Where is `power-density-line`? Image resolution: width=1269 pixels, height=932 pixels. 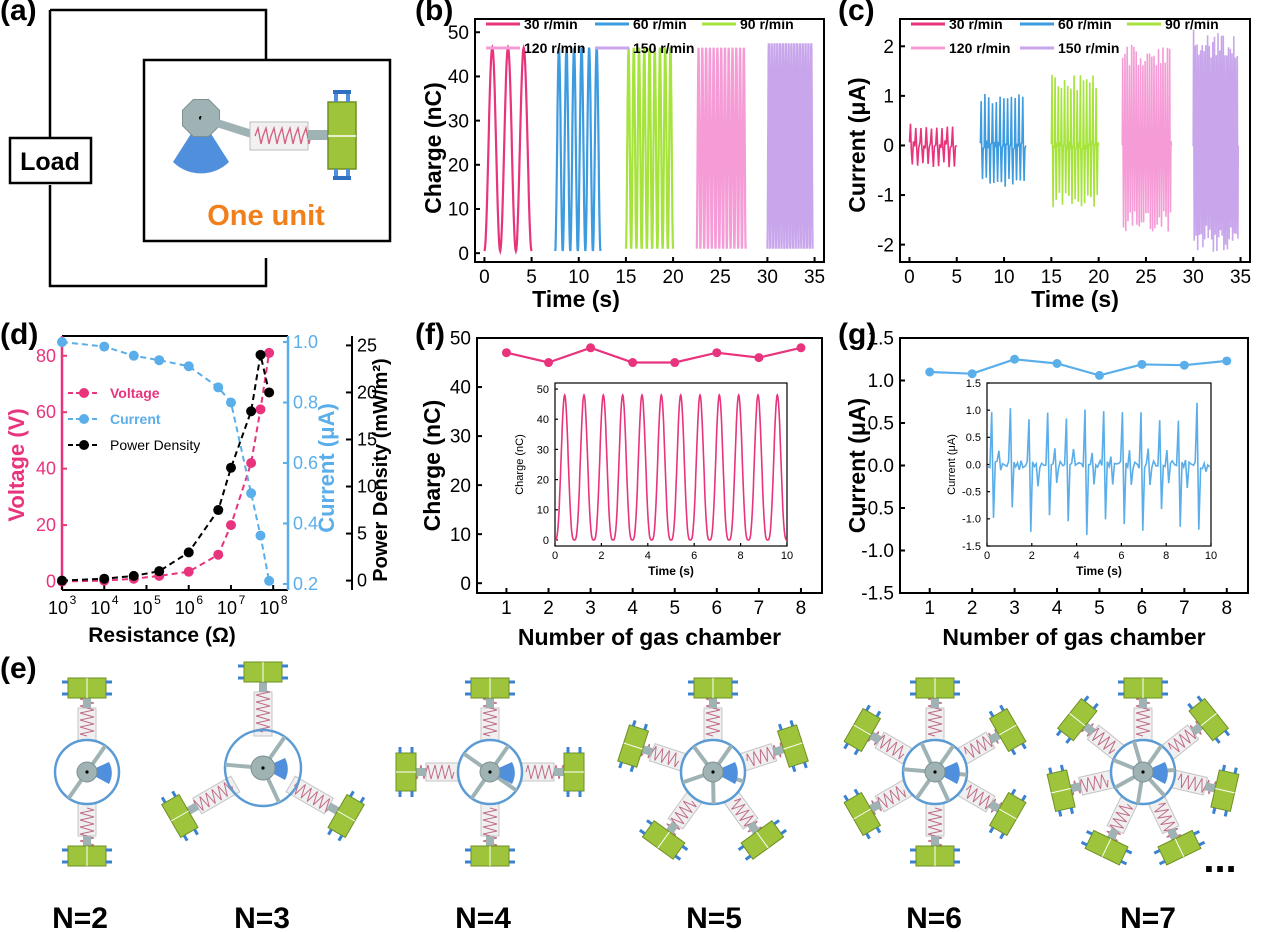 power-density-line is located at coordinates (166, 468).